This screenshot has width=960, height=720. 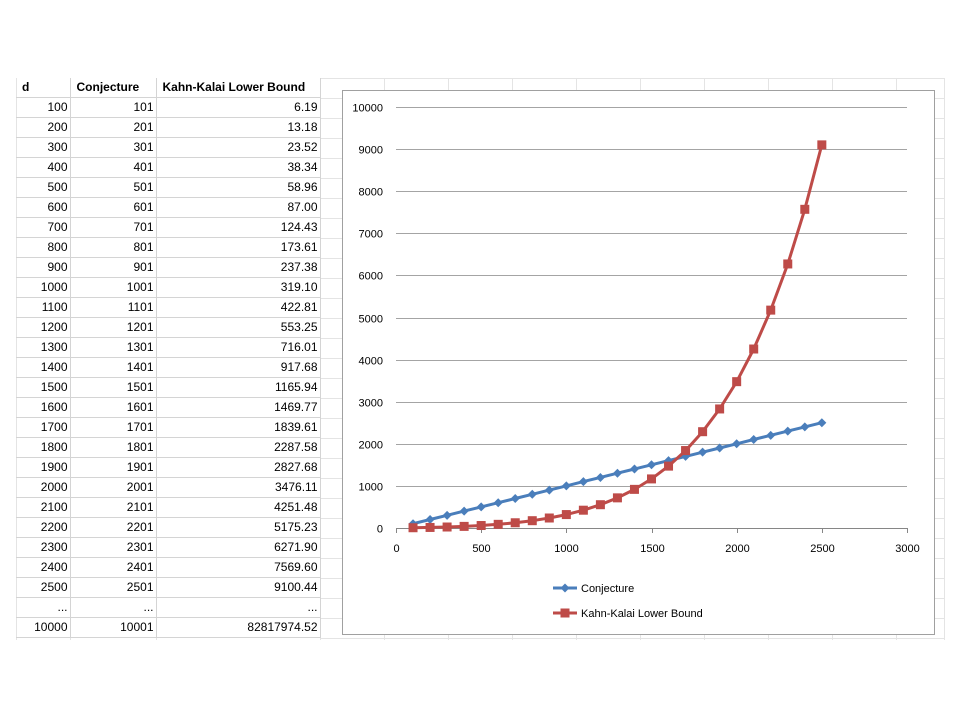 What do you see at coordinates (43, 327) in the screenshot?
I see `table-cell: 1200` at bounding box center [43, 327].